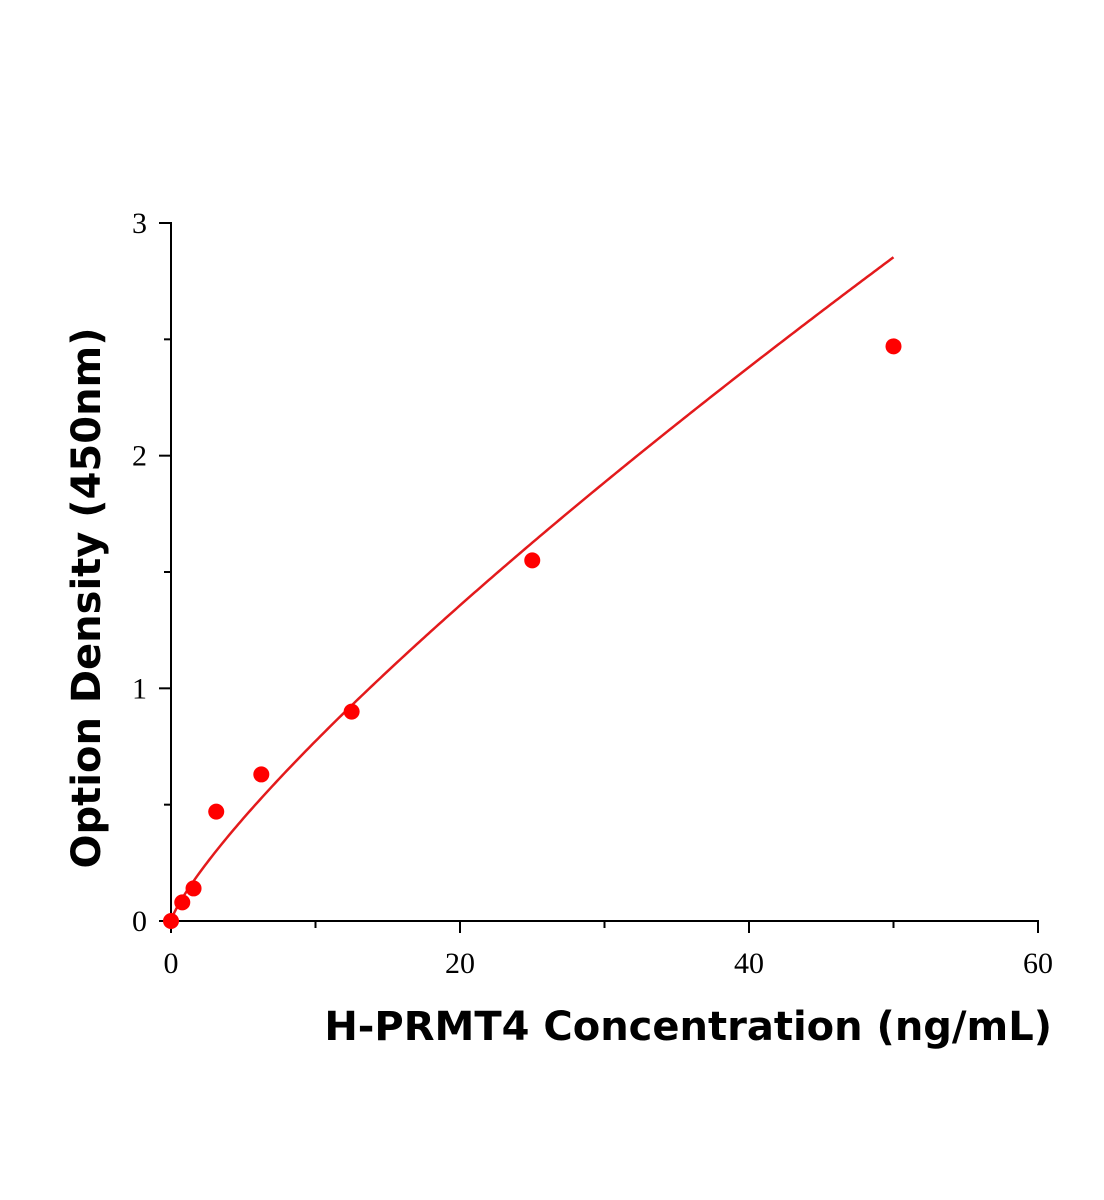 The height and width of the screenshot is (1200, 1104). I want to click on x-tick-label: 0, so click(171, 963).